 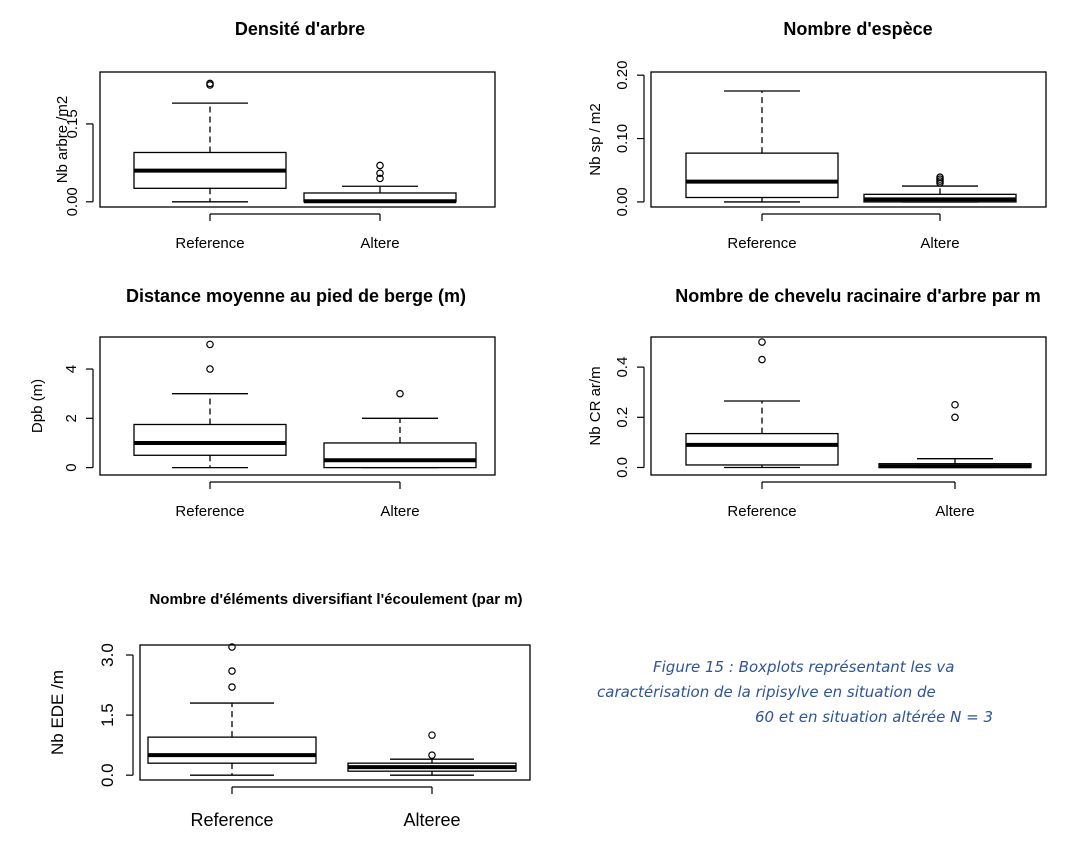 I want to click on y-tick-label: 2, so click(x=71, y=418).